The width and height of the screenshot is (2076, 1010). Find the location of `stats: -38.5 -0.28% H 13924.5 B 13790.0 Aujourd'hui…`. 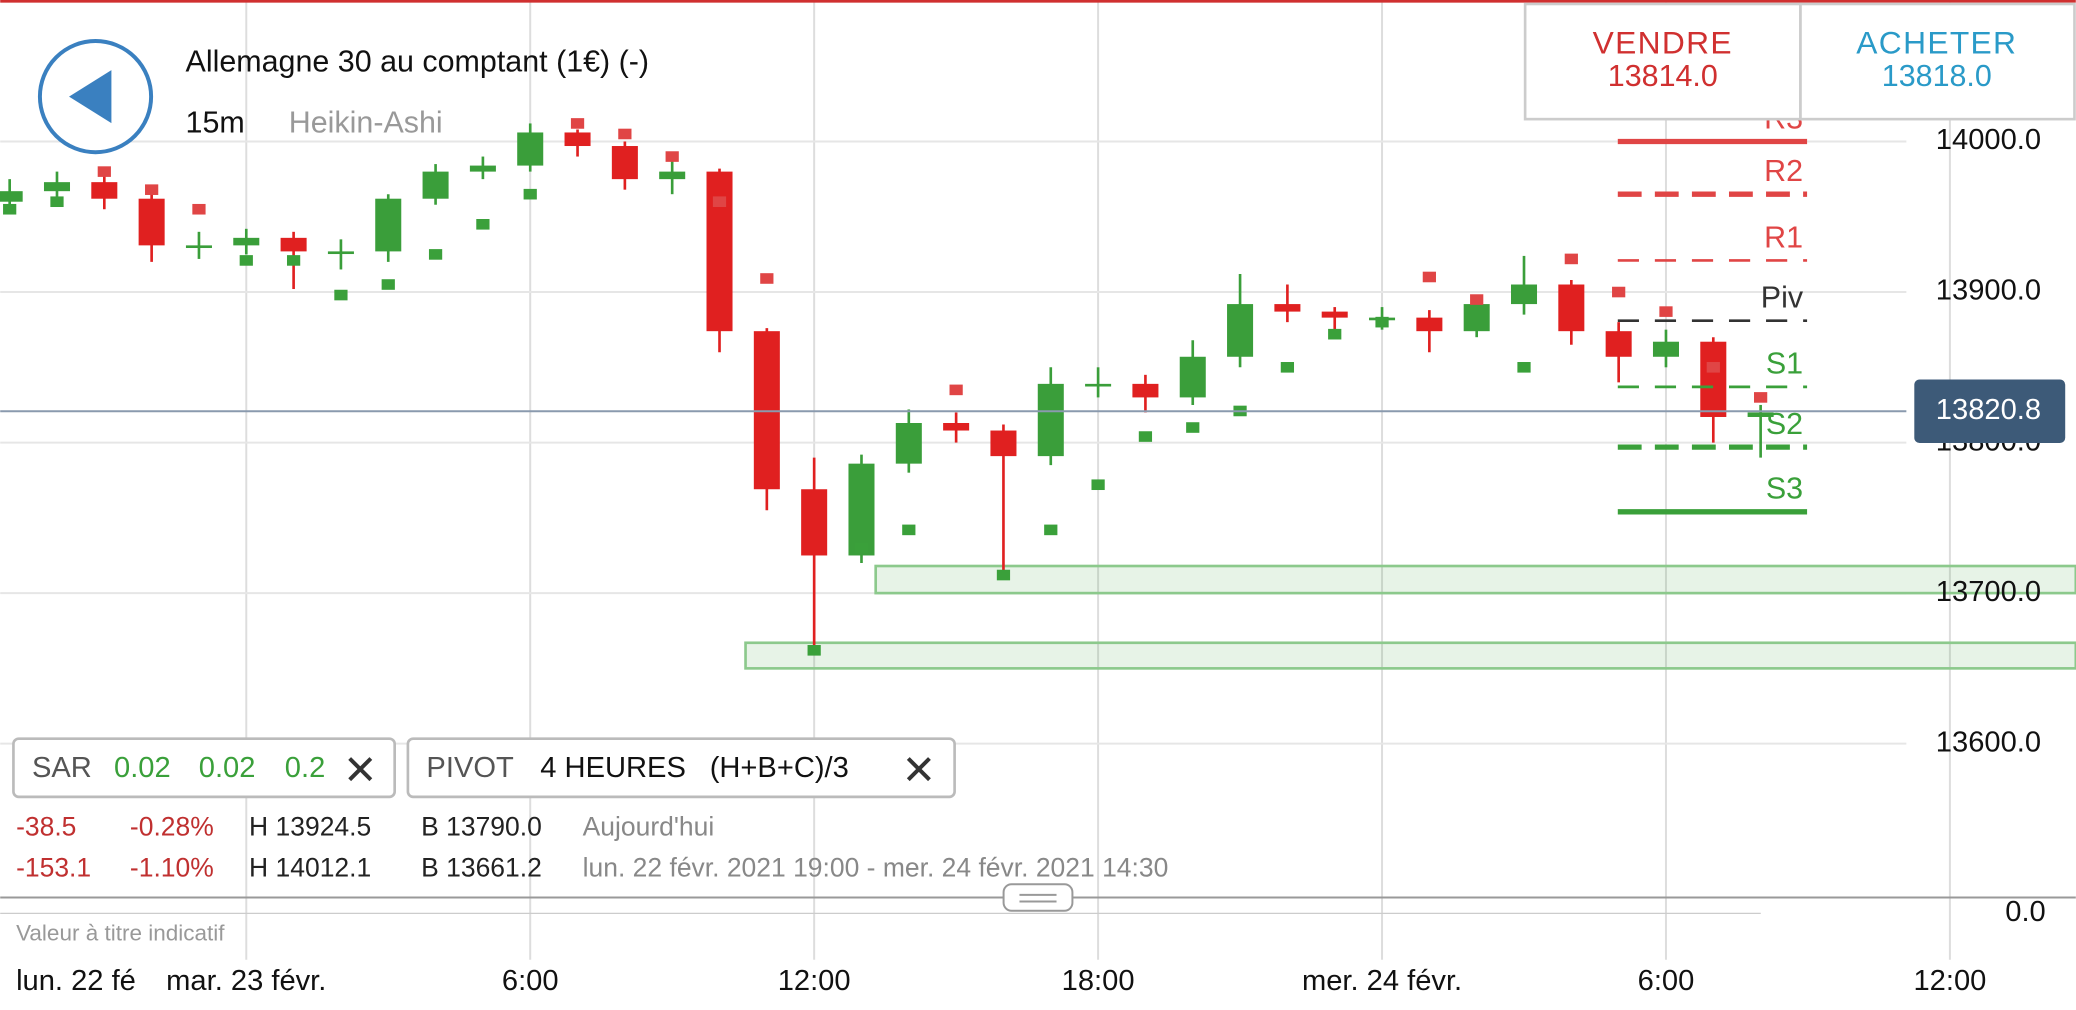

stats: -38.5 -0.28% H 13924.5 B 13790.0 Aujourd'hui… is located at coordinates (592, 847).